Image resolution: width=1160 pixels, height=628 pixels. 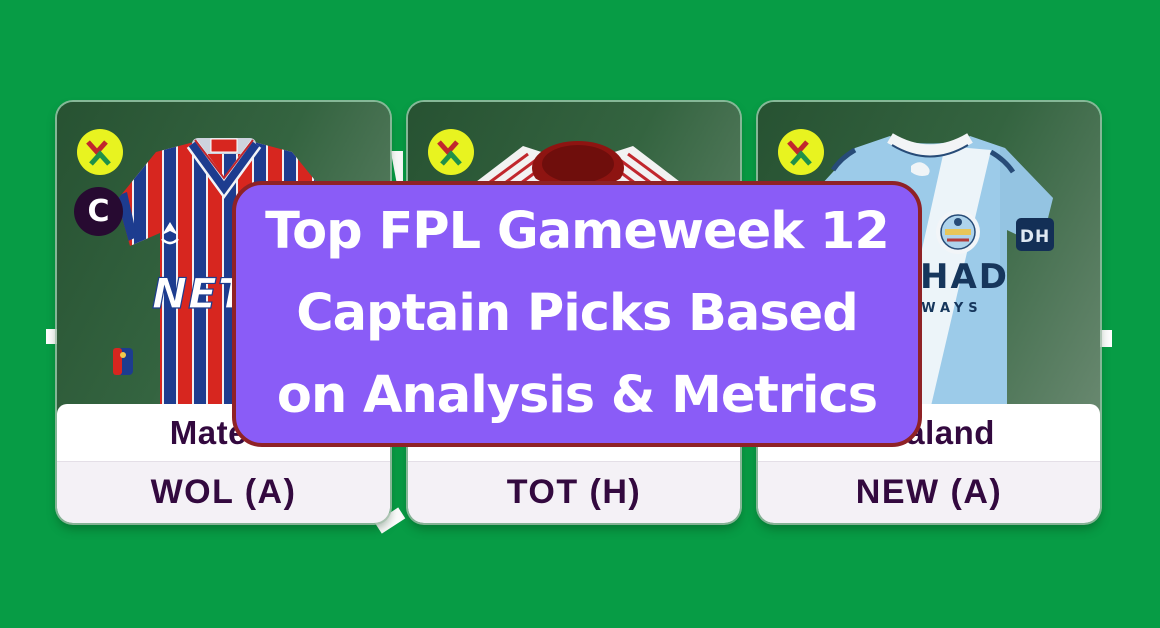 I want to click on club-crest, so click(x=123, y=361).